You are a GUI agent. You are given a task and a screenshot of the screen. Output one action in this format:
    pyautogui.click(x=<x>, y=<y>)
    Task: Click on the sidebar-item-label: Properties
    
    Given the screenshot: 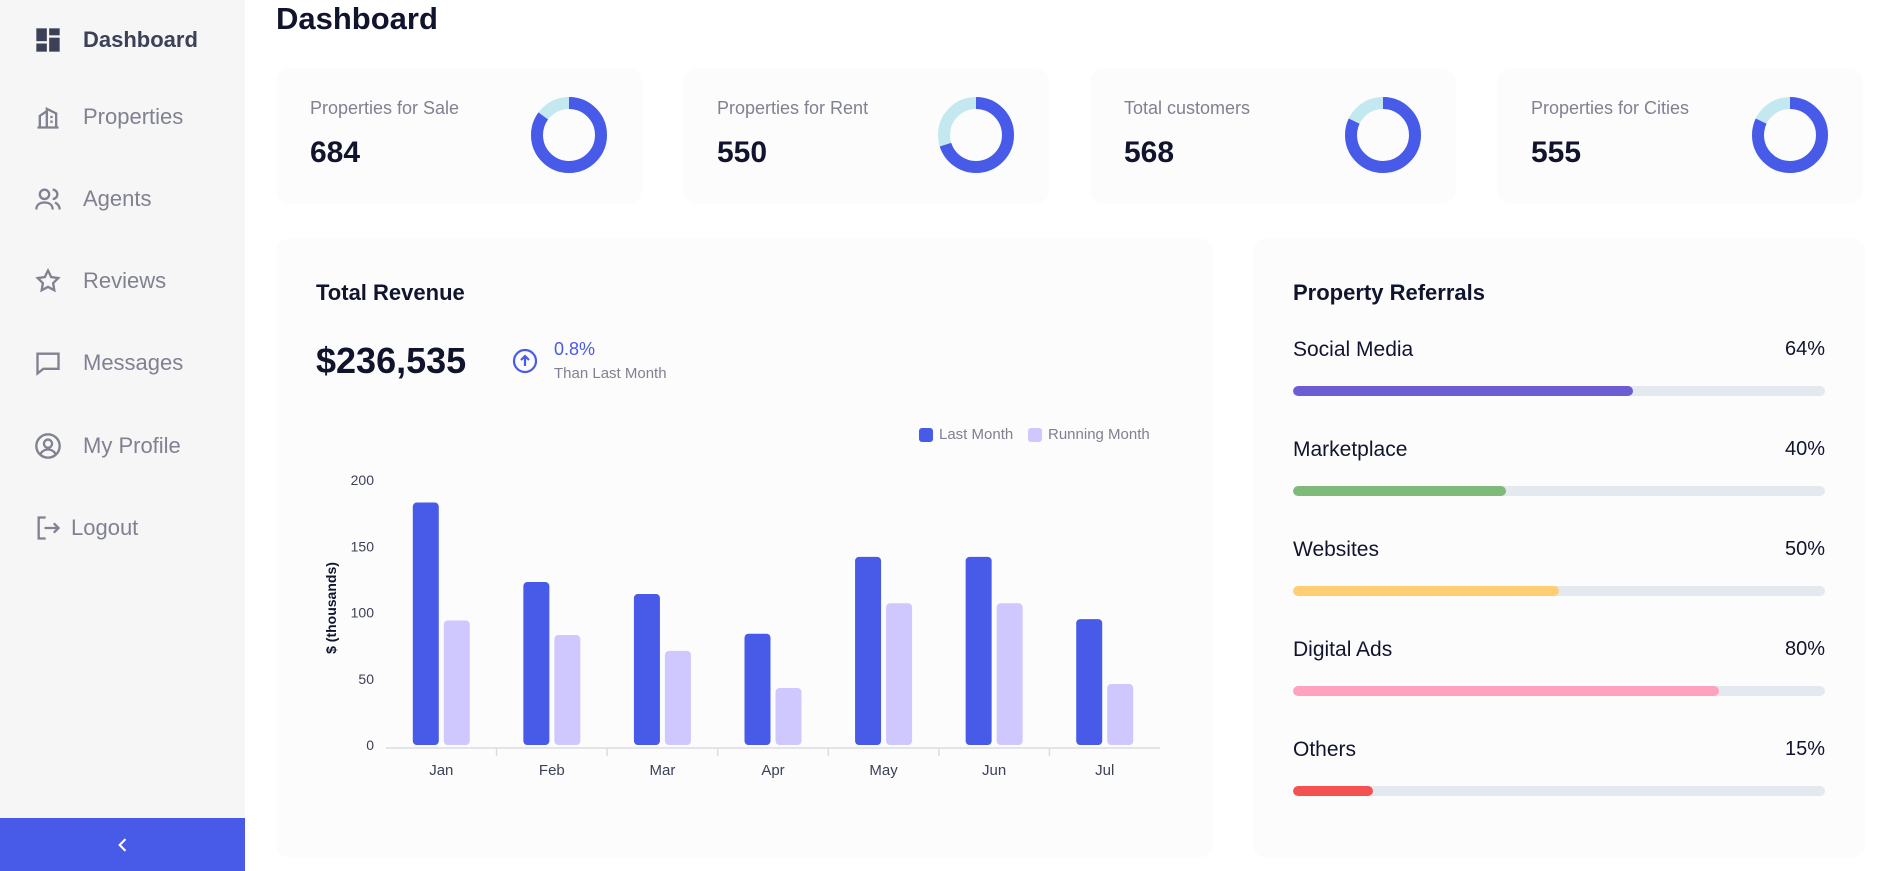 What is the action you would take?
    pyautogui.click(x=133, y=116)
    